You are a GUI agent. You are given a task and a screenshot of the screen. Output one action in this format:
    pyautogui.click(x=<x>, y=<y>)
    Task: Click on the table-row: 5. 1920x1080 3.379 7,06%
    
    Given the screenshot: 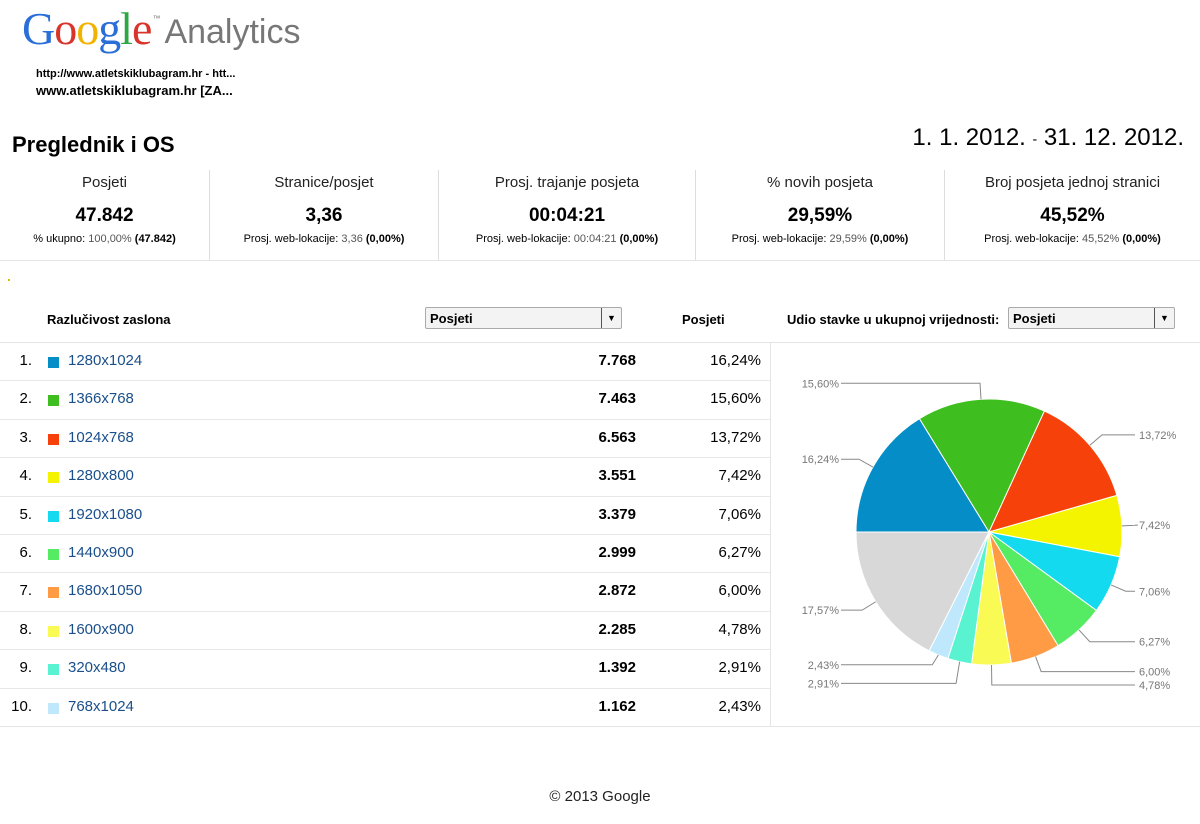 What is the action you would take?
    pyautogui.click(x=385, y=516)
    